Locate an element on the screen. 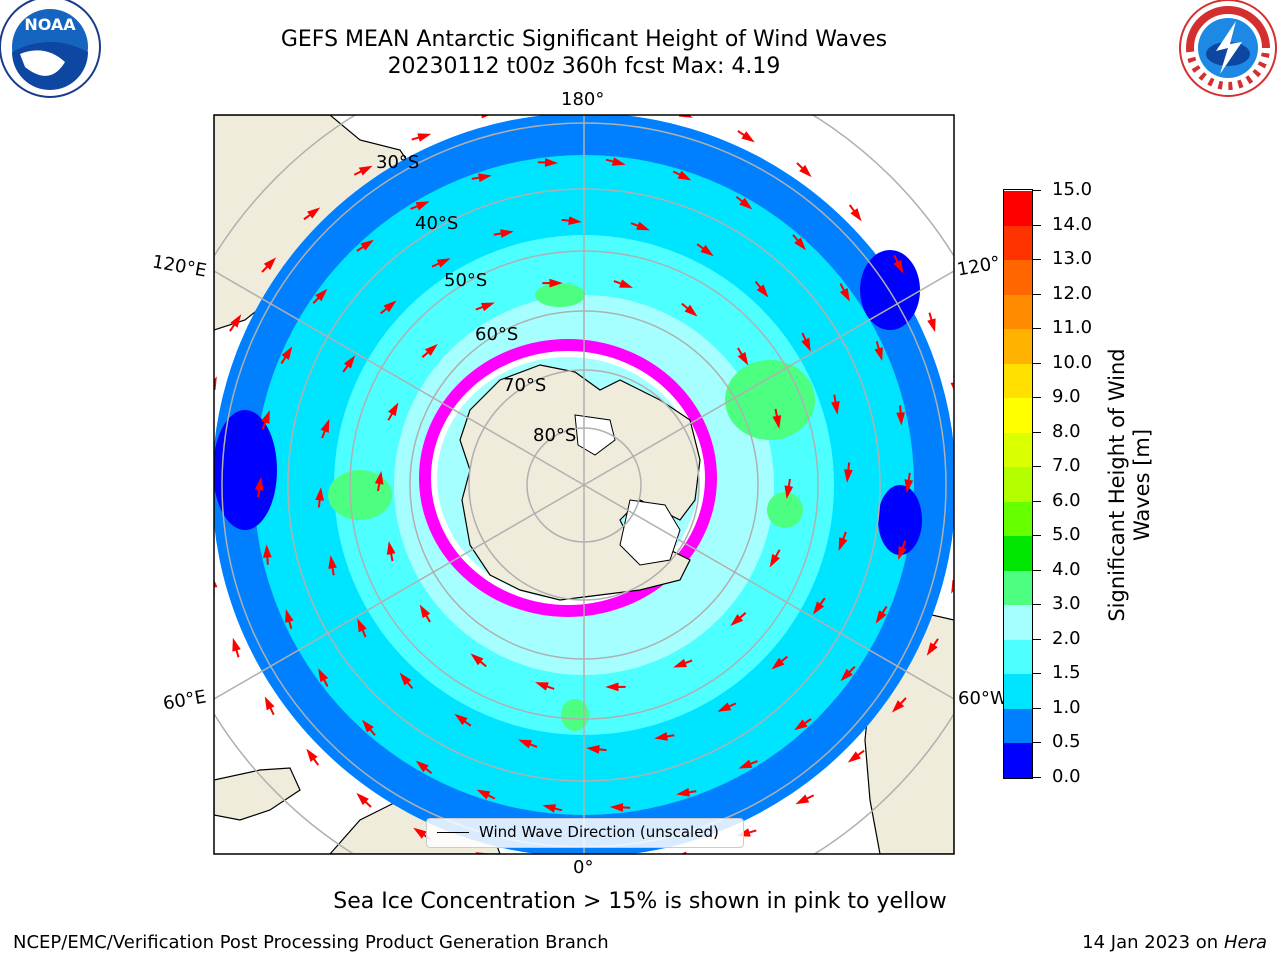 Image resolution: width=1280 pixels, height=960 pixels. lon-label-180: 180° is located at coordinates (583, 99).